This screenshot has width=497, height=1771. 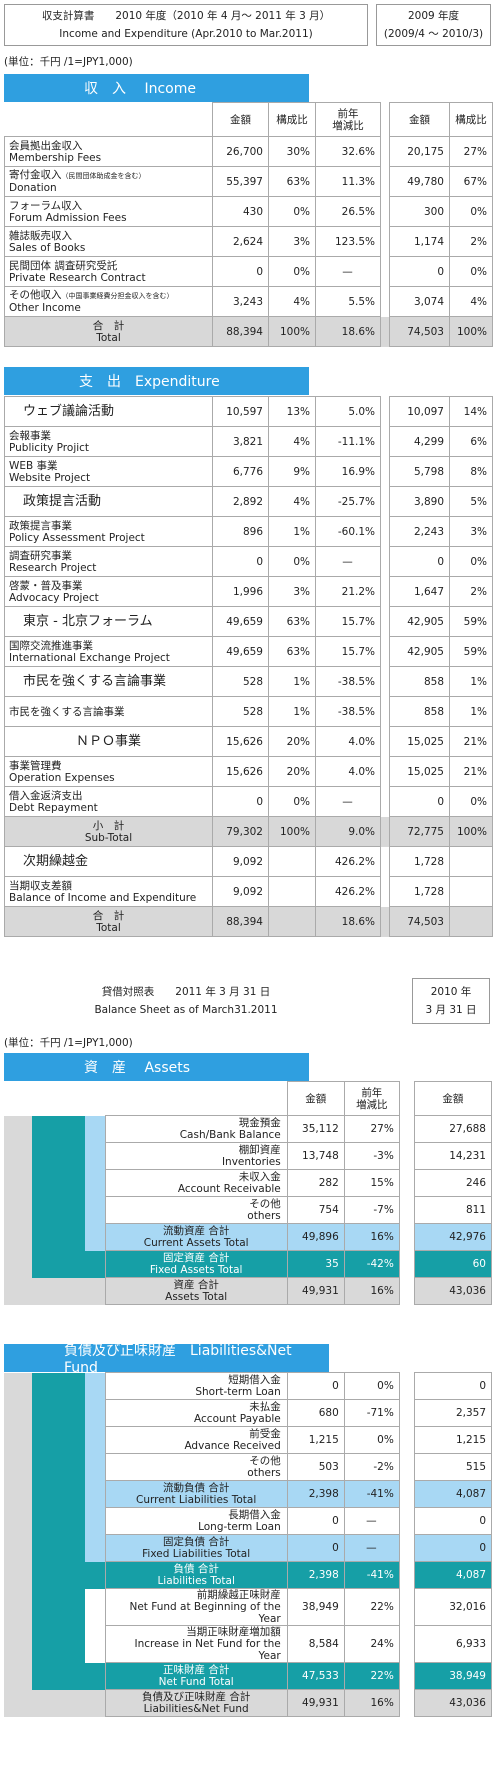 What do you see at coordinates (196, 1554) in the screenshot?
I see `bs-row-label-en: Fixed Liabilities Total` at bounding box center [196, 1554].